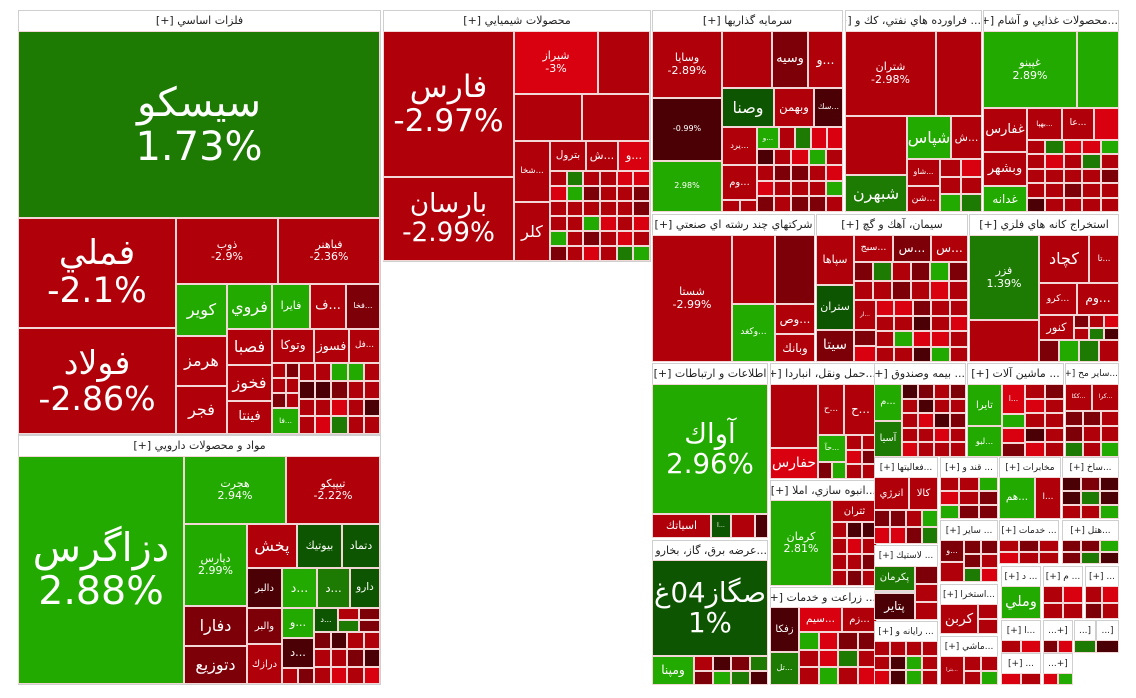  I want to click on sector-header: ...ا [+], so click(1021, 631).